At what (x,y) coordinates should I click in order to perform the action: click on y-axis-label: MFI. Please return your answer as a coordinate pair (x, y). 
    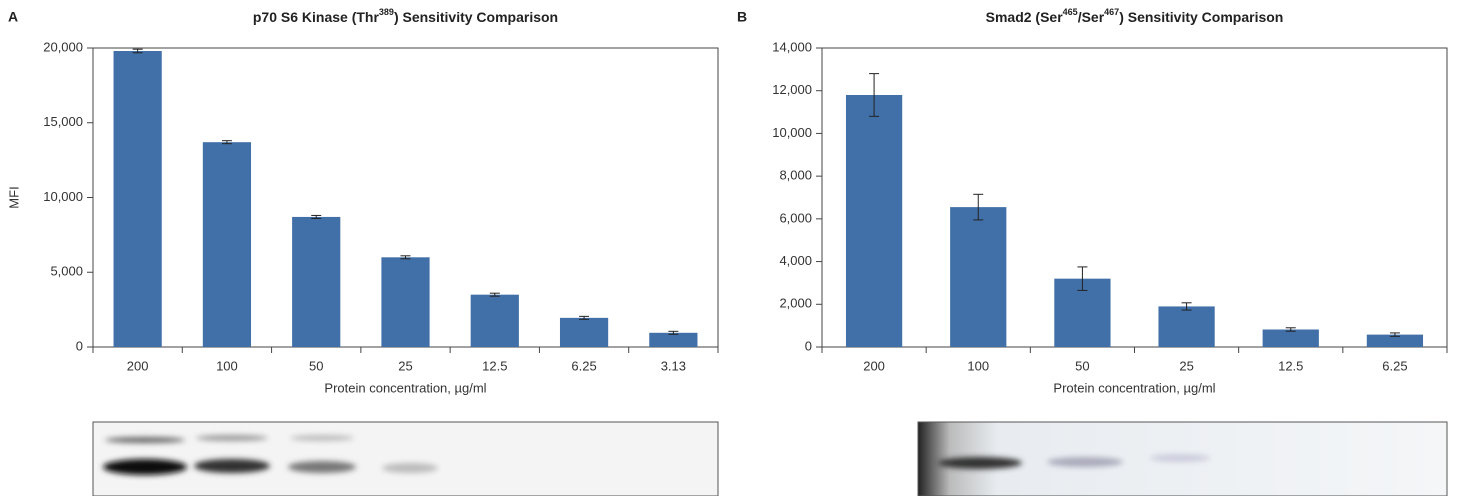
    Looking at the image, I should click on (13, 197).